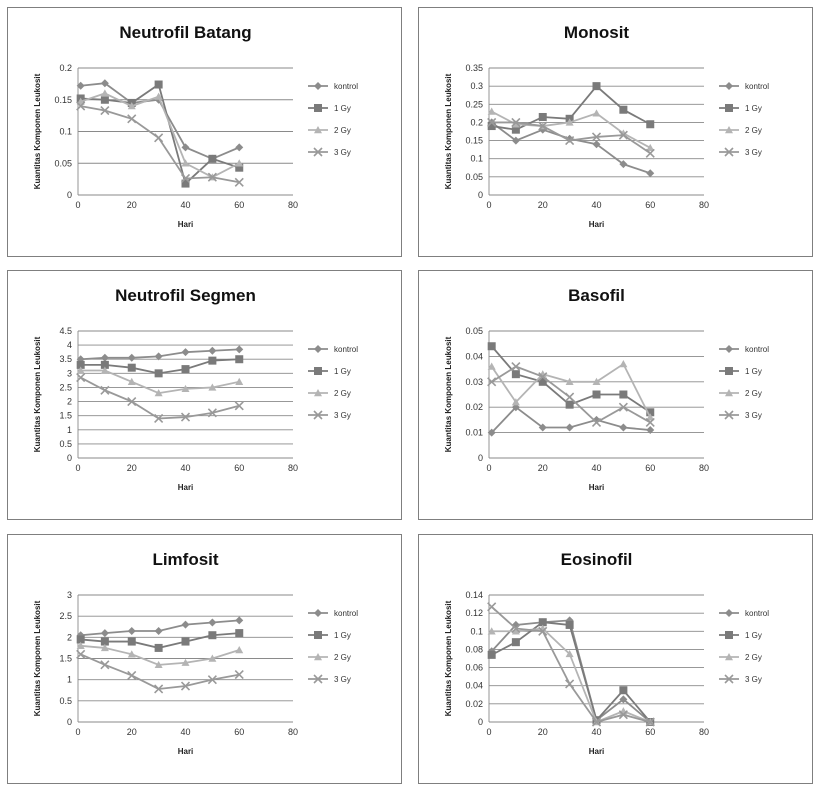  Describe the element at coordinates (69, 345) in the screenshot. I see `y-tick-label: 4` at that location.